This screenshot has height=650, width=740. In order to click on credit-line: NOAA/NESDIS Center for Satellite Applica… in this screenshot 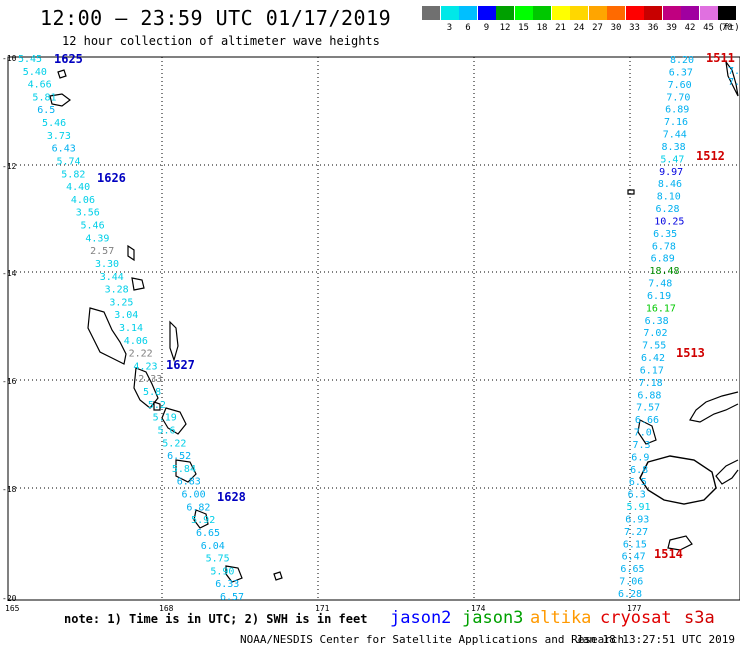, I will do `click(432, 639)`.